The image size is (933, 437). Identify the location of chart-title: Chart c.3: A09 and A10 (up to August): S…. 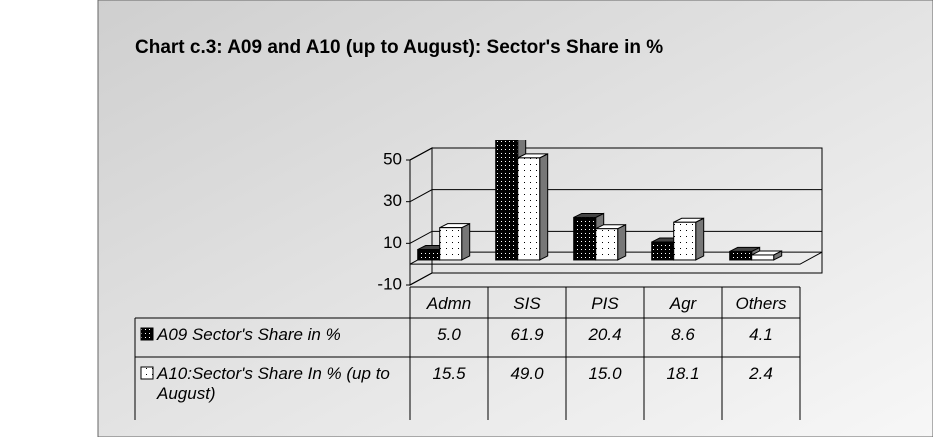
(399, 47).